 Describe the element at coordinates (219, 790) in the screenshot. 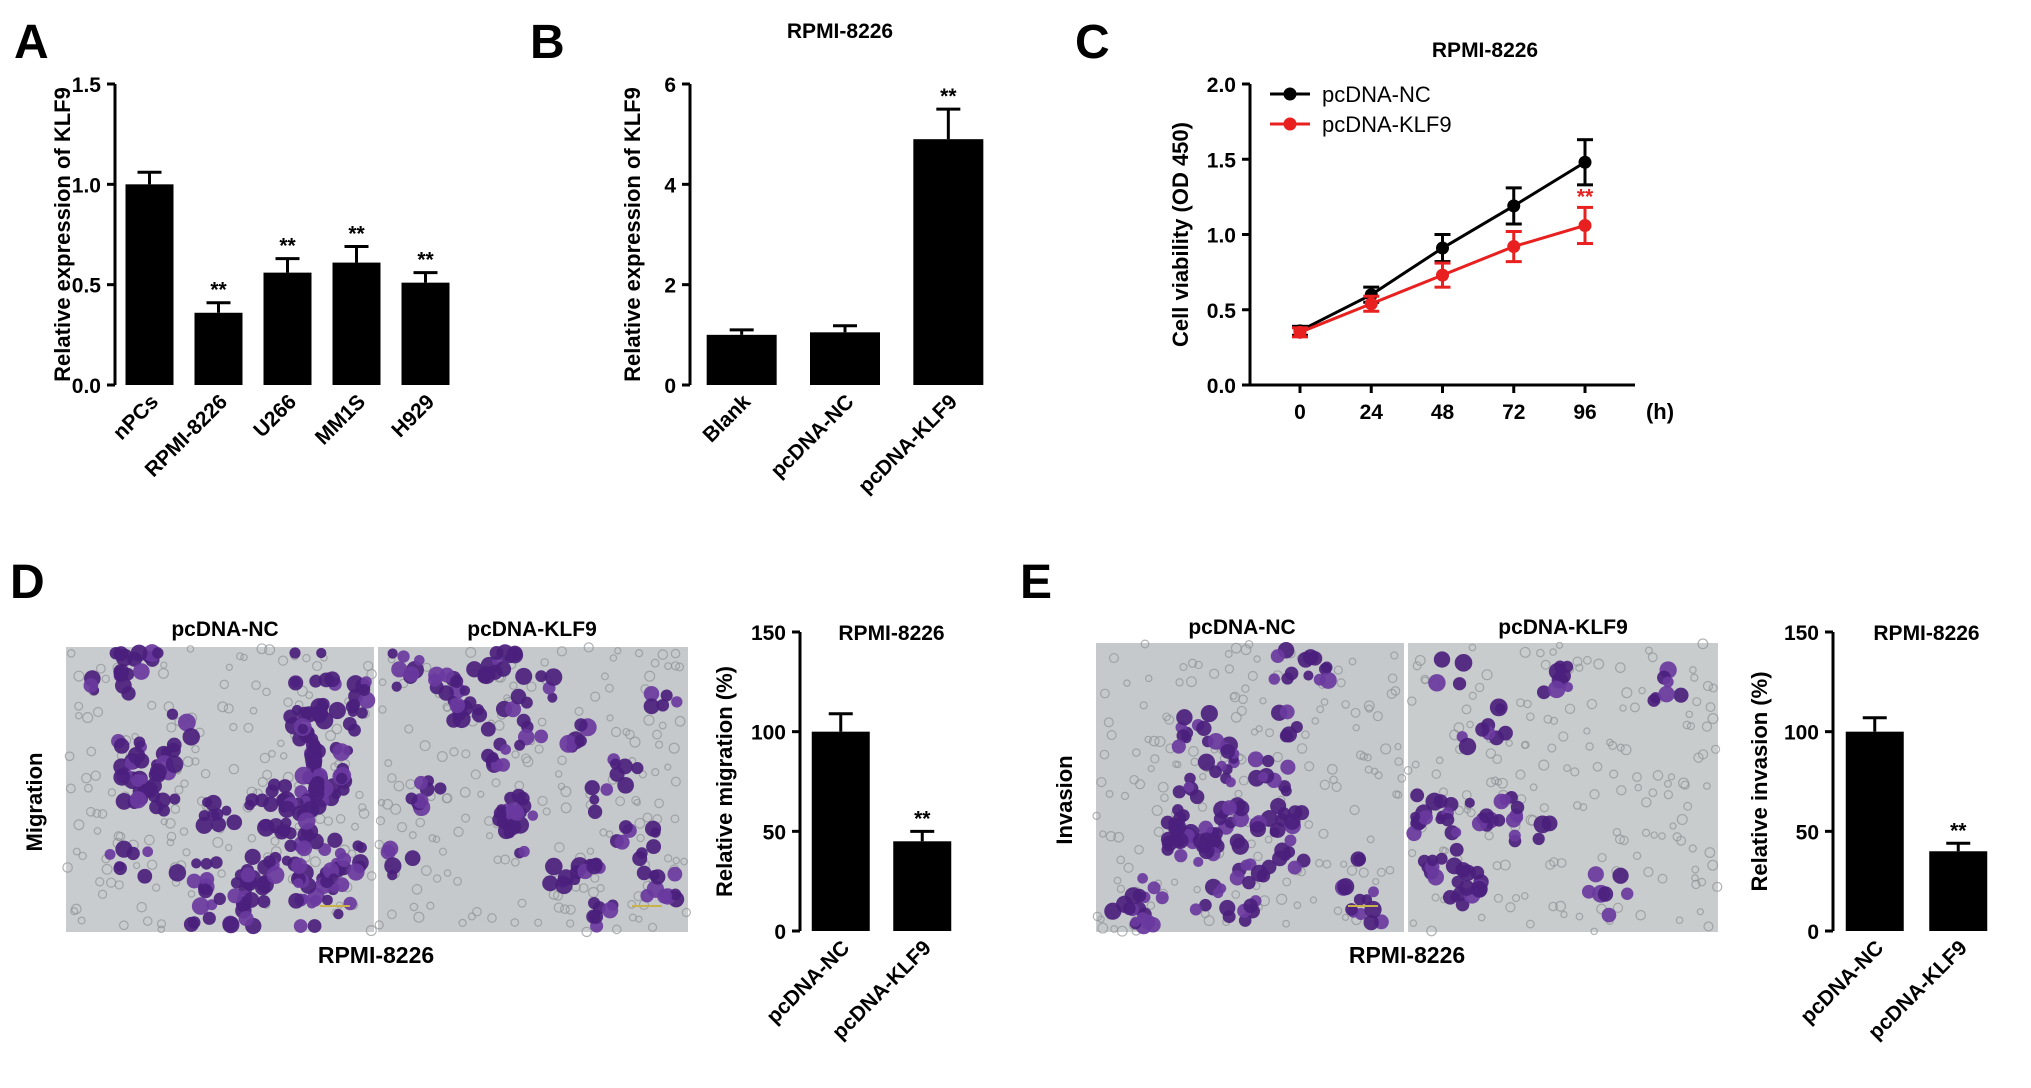

I see `stained-cells-migration-nc` at that location.